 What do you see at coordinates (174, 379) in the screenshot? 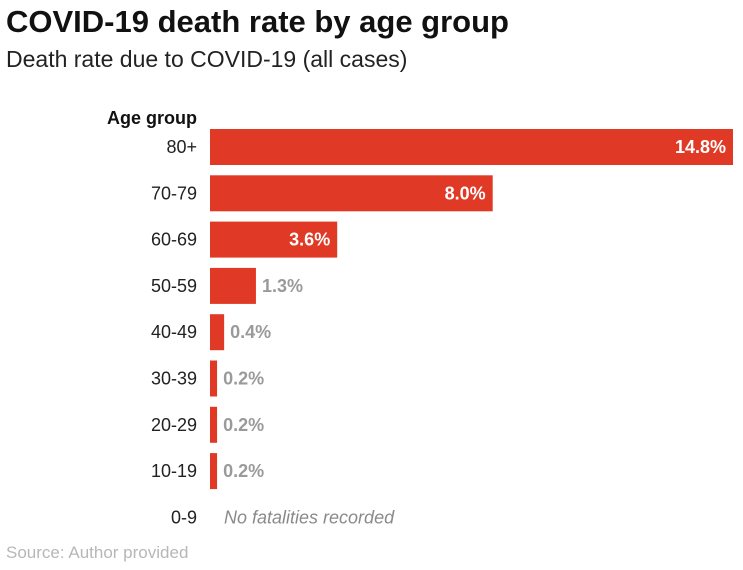
I see `category-label-30-39: 30-39` at bounding box center [174, 379].